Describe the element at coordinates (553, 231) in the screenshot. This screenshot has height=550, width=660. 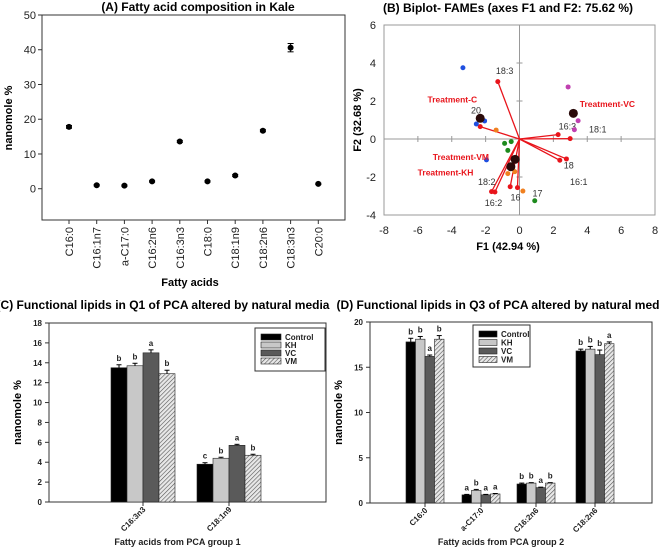
I see `x-tick-label: 2` at that location.